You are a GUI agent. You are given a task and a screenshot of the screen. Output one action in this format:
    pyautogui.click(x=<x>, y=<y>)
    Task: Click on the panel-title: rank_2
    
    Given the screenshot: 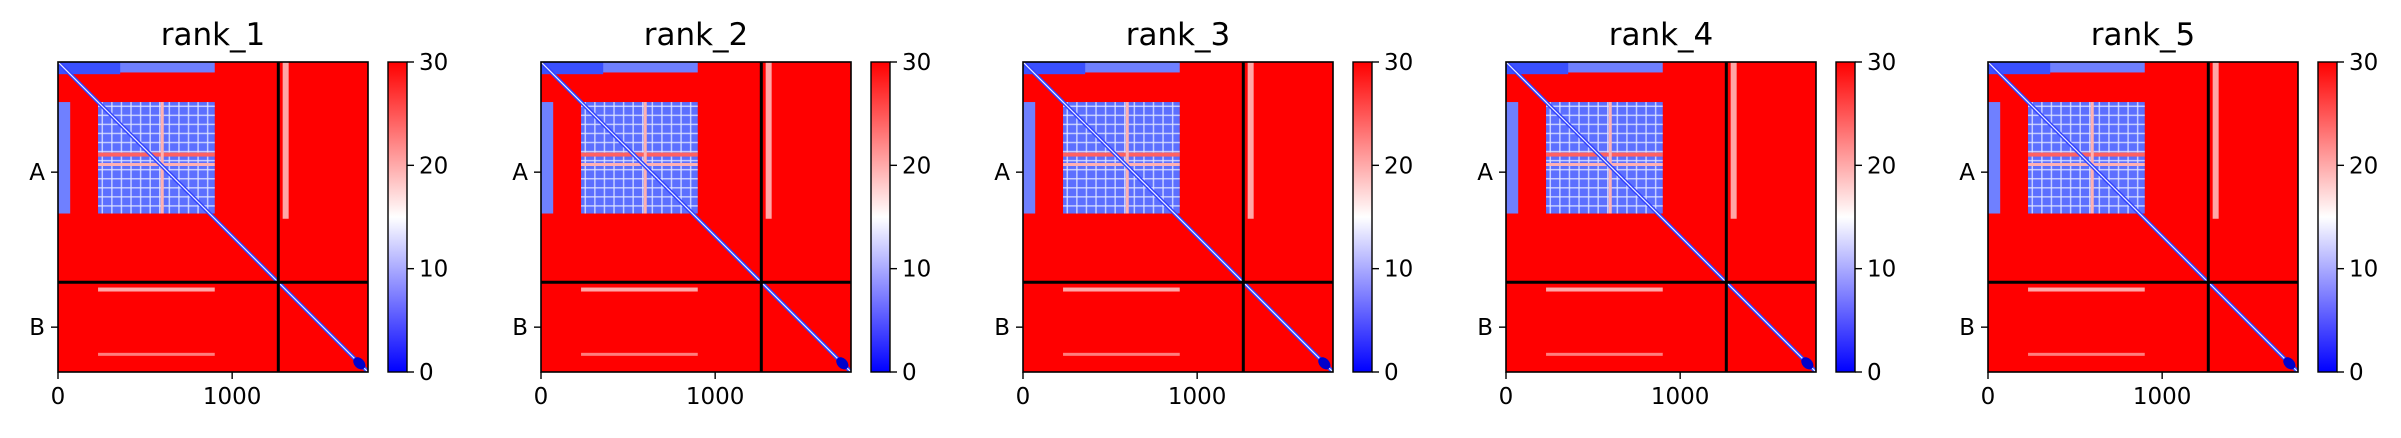 What is the action you would take?
    pyautogui.click(x=696, y=35)
    